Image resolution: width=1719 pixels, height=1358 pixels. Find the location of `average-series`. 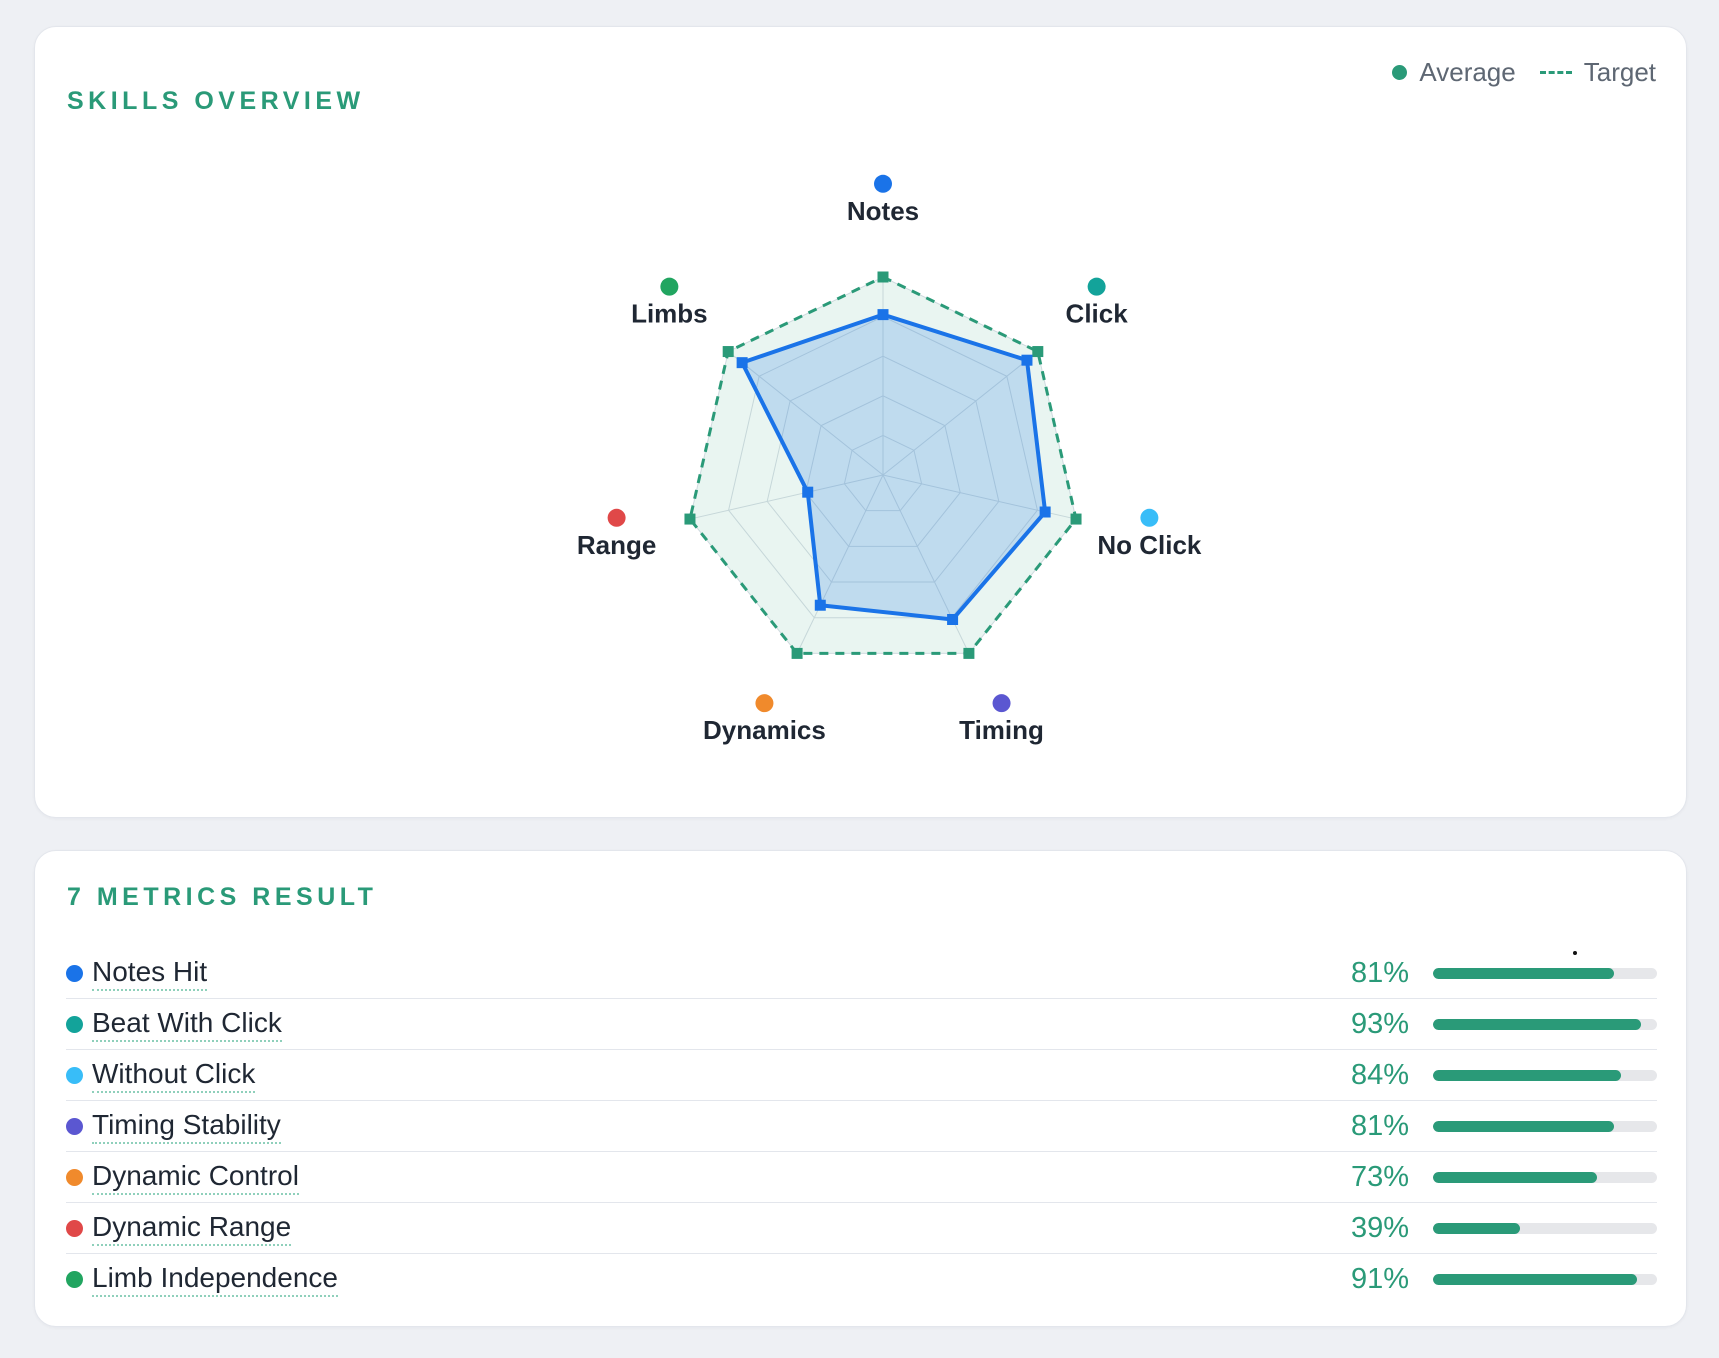

average-series is located at coordinates (893, 467).